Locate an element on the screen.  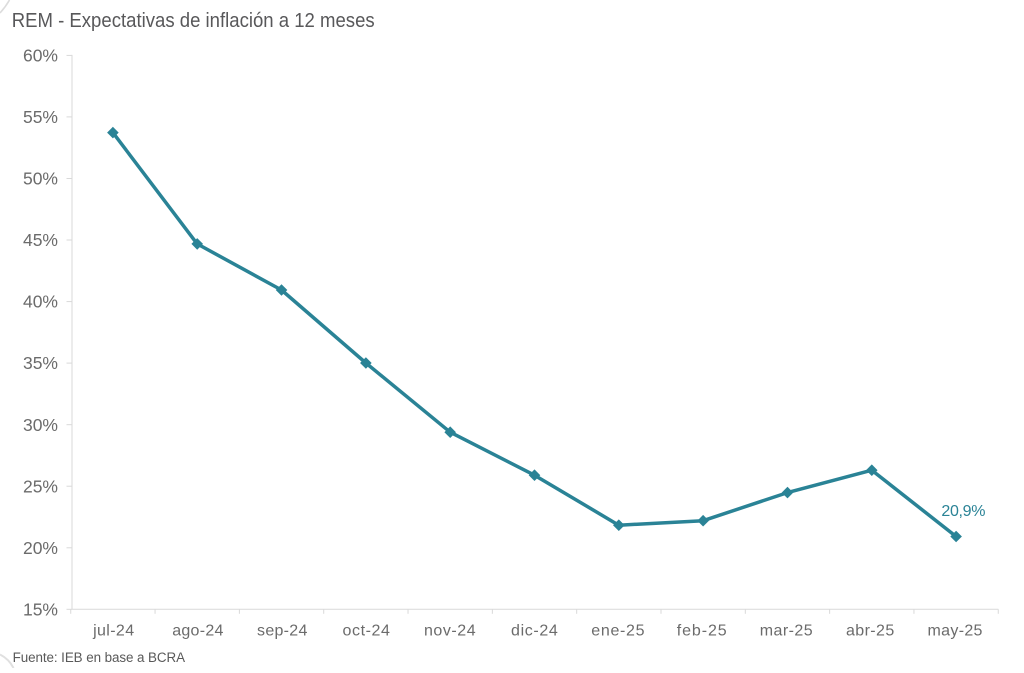
svg-text: 30% is located at coordinates (40, 425).